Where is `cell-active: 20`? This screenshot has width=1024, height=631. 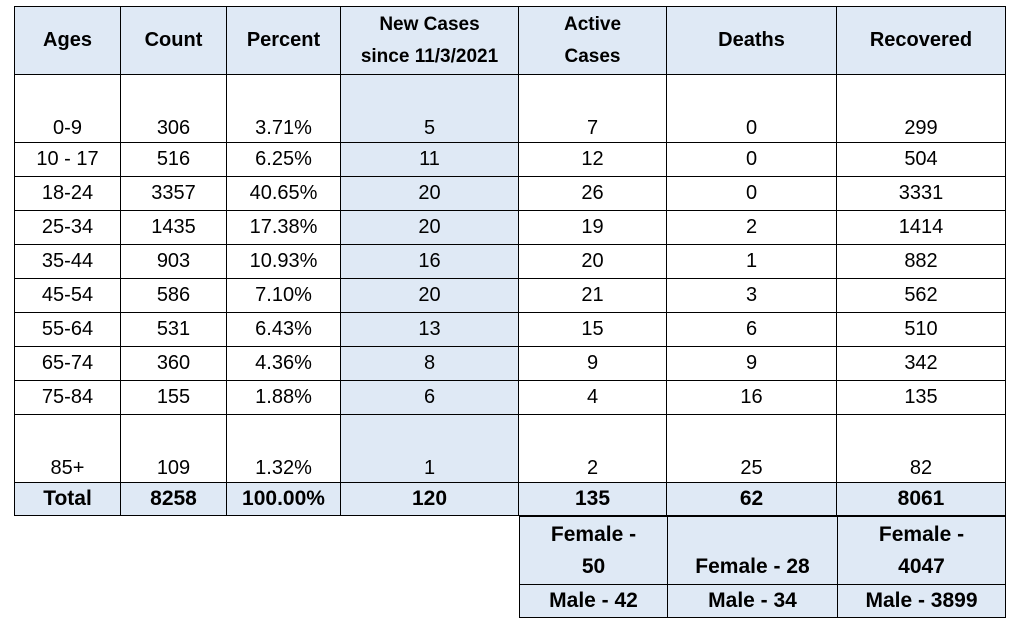
cell-active: 20 is located at coordinates (592, 261).